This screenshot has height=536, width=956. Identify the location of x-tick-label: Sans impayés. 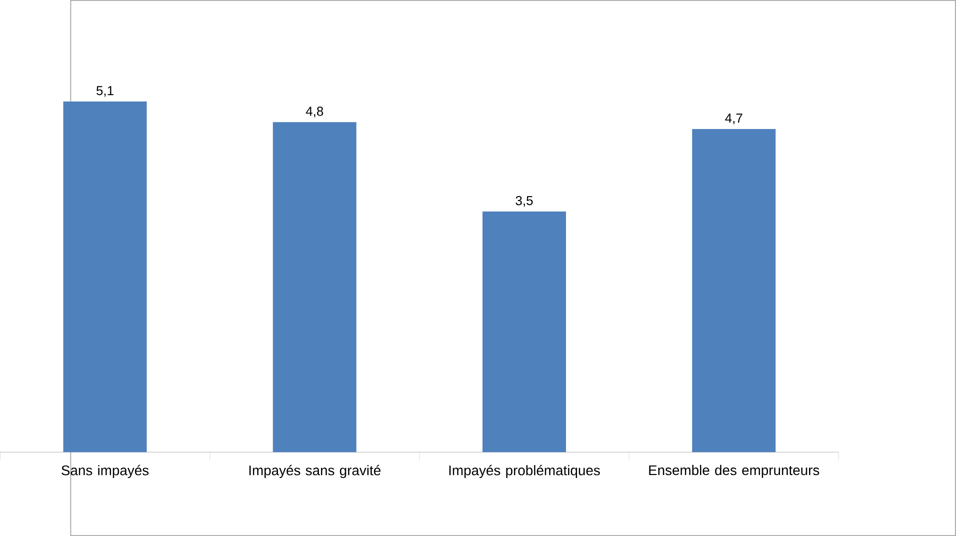
(105, 471).